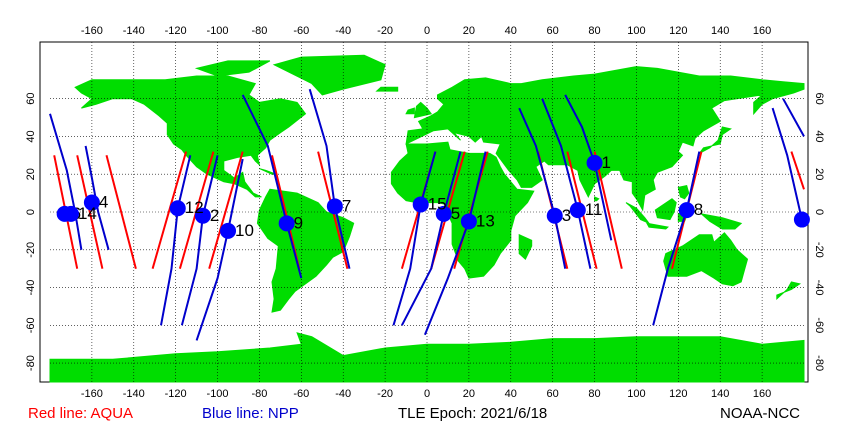 The width and height of the screenshot is (850, 425). Describe the element at coordinates (259, 31) in the screenshot. I see `lon-tick-top: -80` at that location.